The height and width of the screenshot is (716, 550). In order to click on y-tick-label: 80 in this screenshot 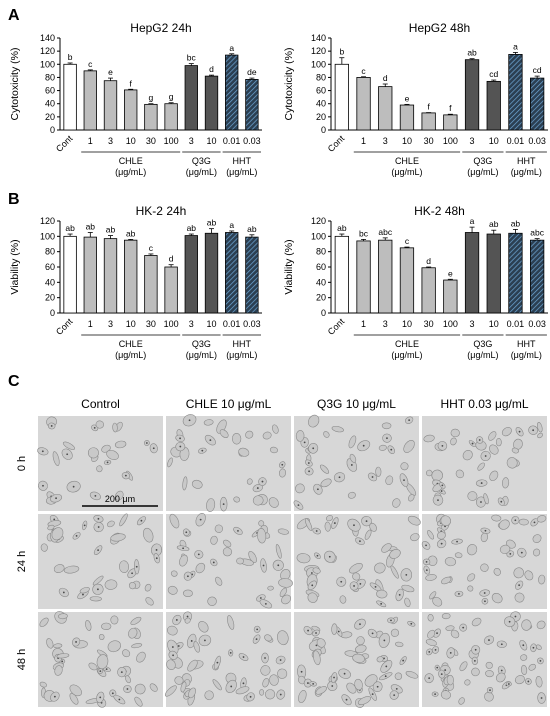, I will do `click(321, 252)`.